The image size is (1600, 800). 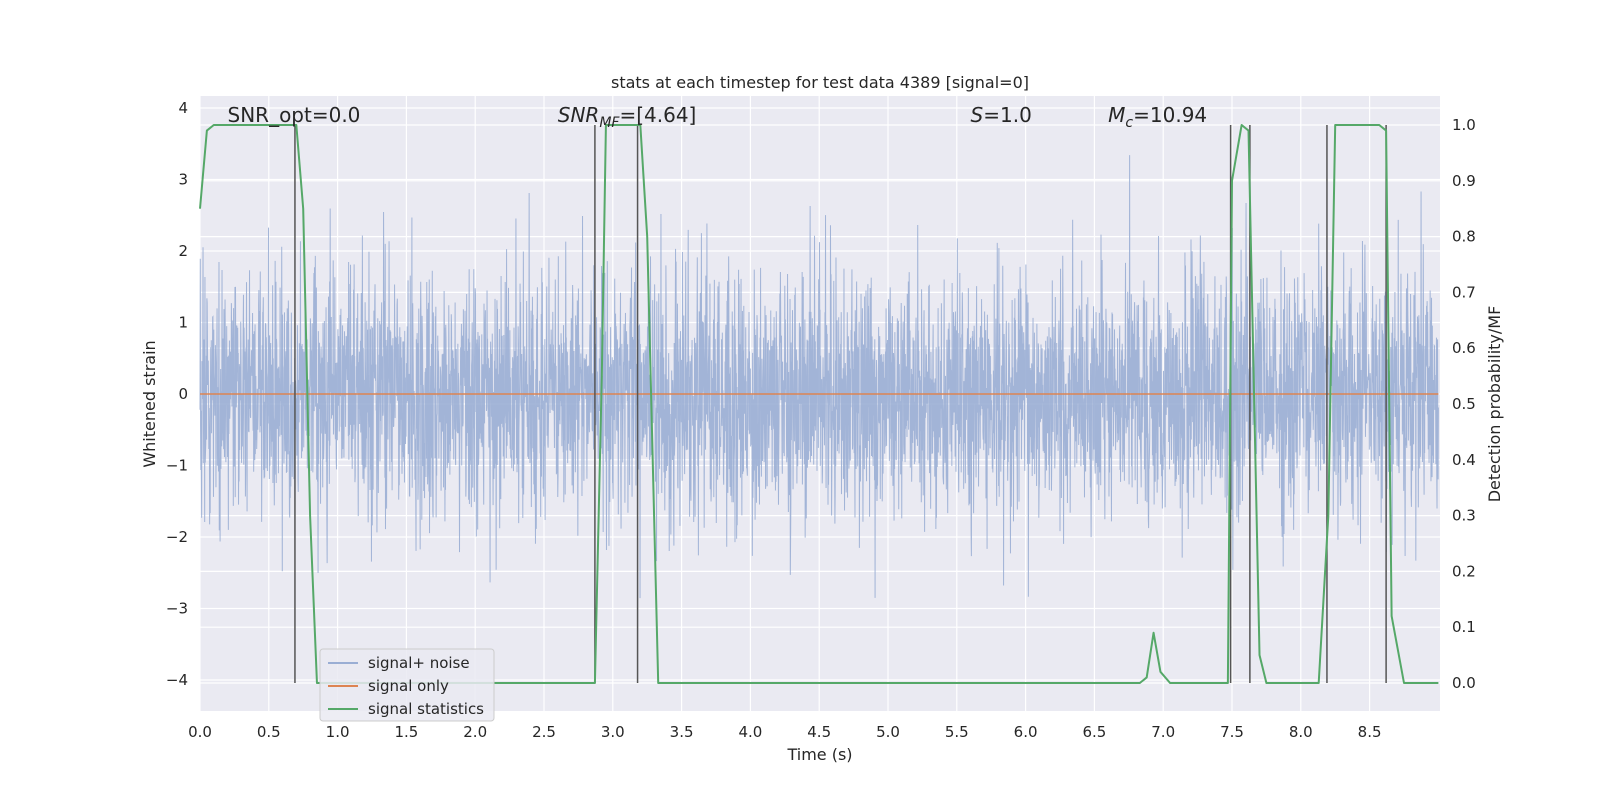 I want to click on y-tick-label-5: 1, so click(x=183, y=323).